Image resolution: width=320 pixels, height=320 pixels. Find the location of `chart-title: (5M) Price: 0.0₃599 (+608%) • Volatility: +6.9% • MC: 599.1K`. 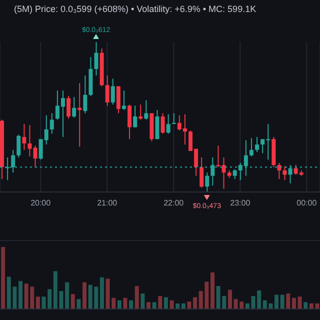

chart-title: (5M) Price: 0.0₃599 (+608%) • Volatility: +6.9% • MC: 599.1K is located at coordinates (135, 9).